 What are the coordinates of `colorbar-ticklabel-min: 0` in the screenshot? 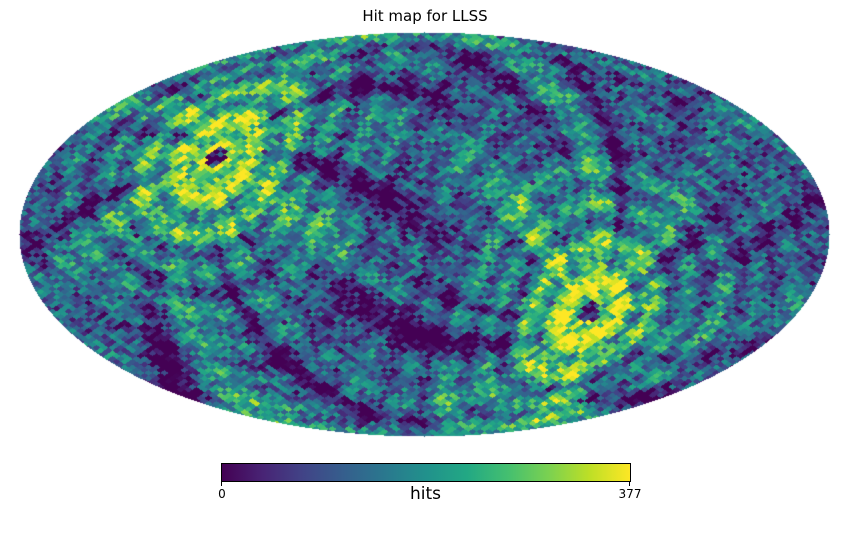 It's located at (222, 494).